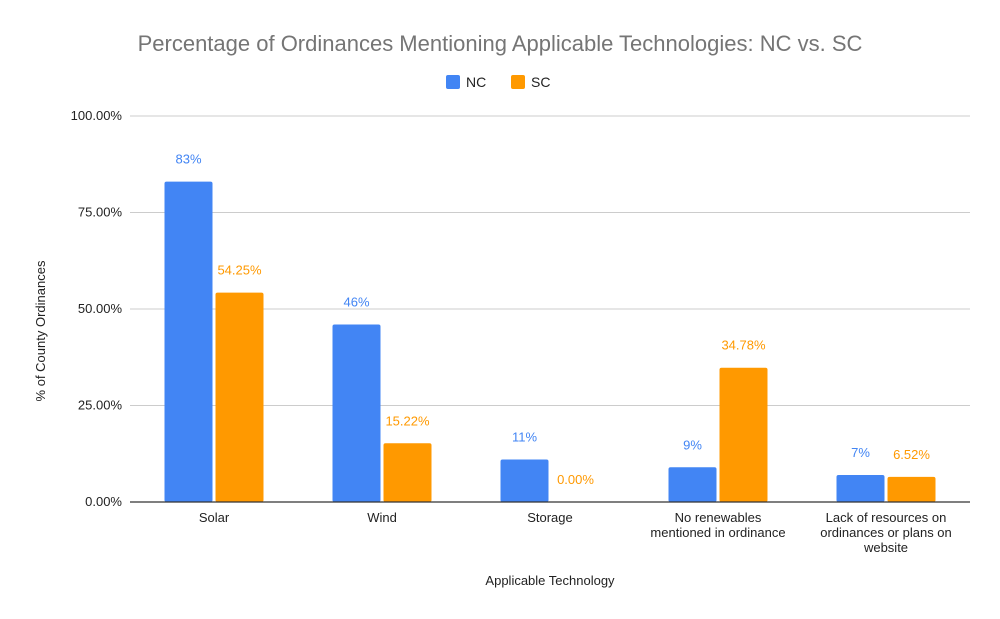 This screenshot has width=1000, height=619. Describe the element at coordinates (718, 517) in the screenshot. I see `category-label: No renewables` at that location.